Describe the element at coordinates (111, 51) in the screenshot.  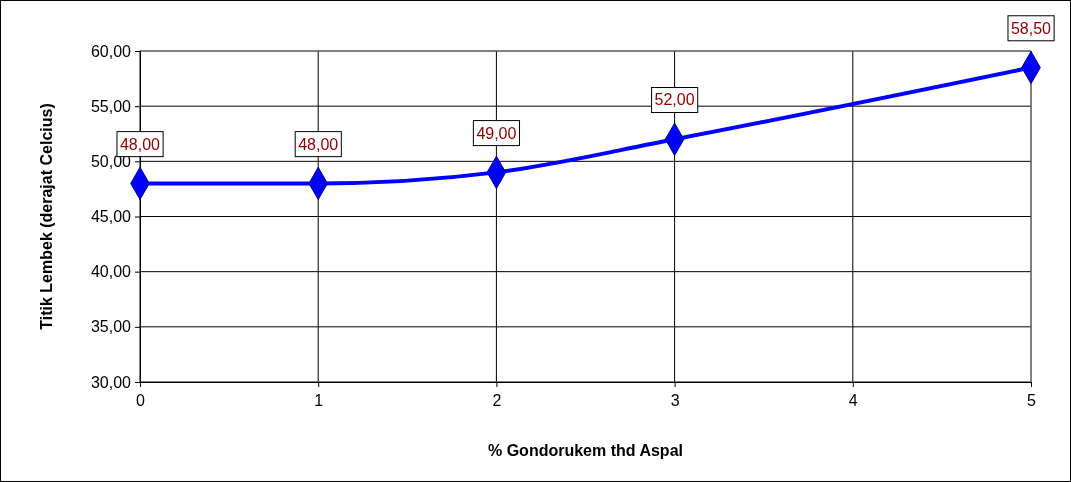
I see `y-tick-label: 60,00` at that location.